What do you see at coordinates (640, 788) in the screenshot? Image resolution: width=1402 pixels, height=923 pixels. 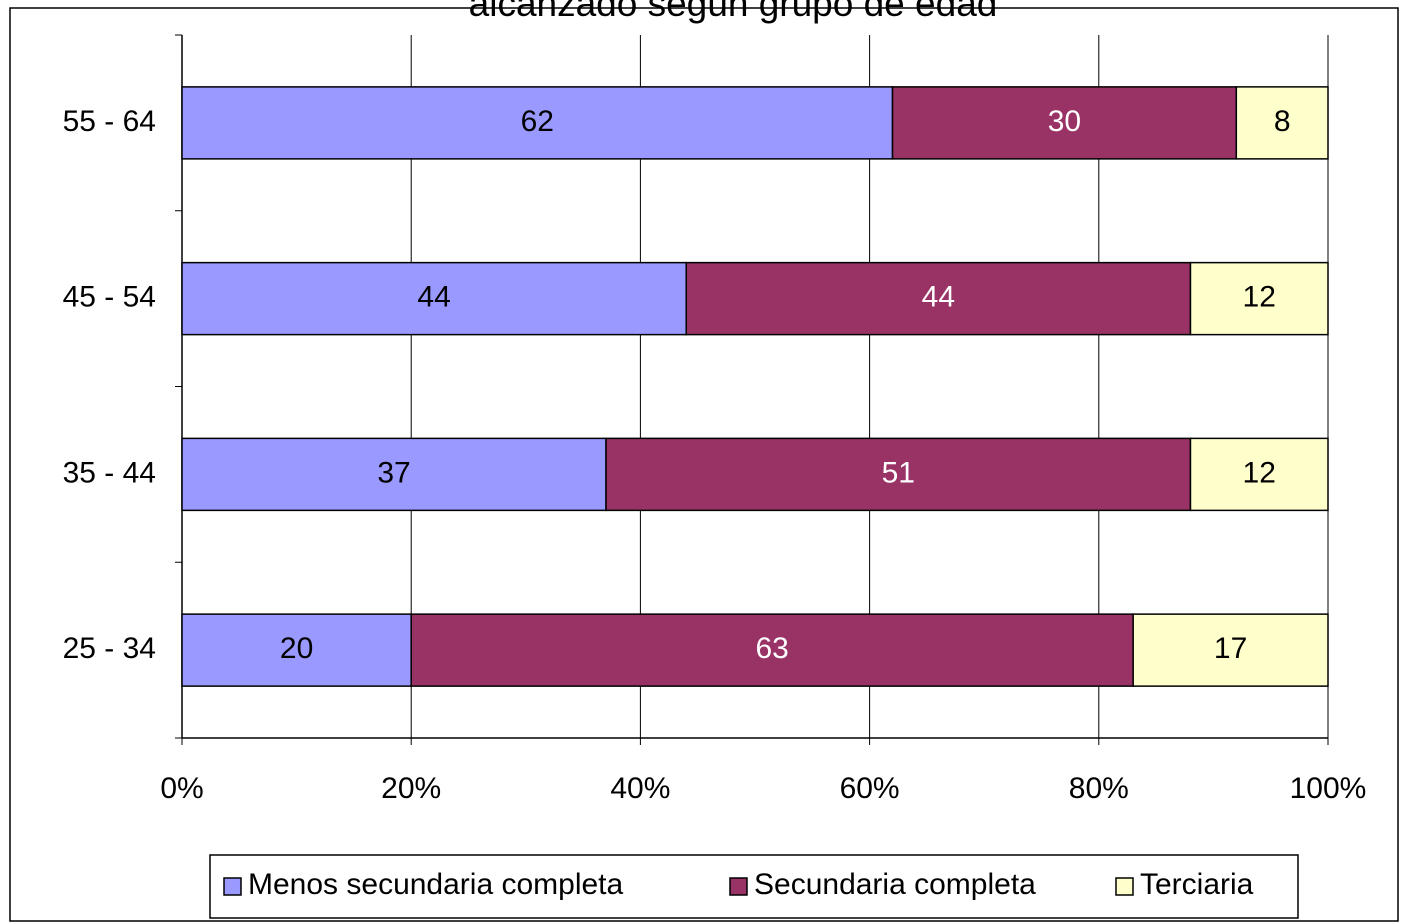 I see `x-tick-label: 40%` at bounding box center [640, 788].